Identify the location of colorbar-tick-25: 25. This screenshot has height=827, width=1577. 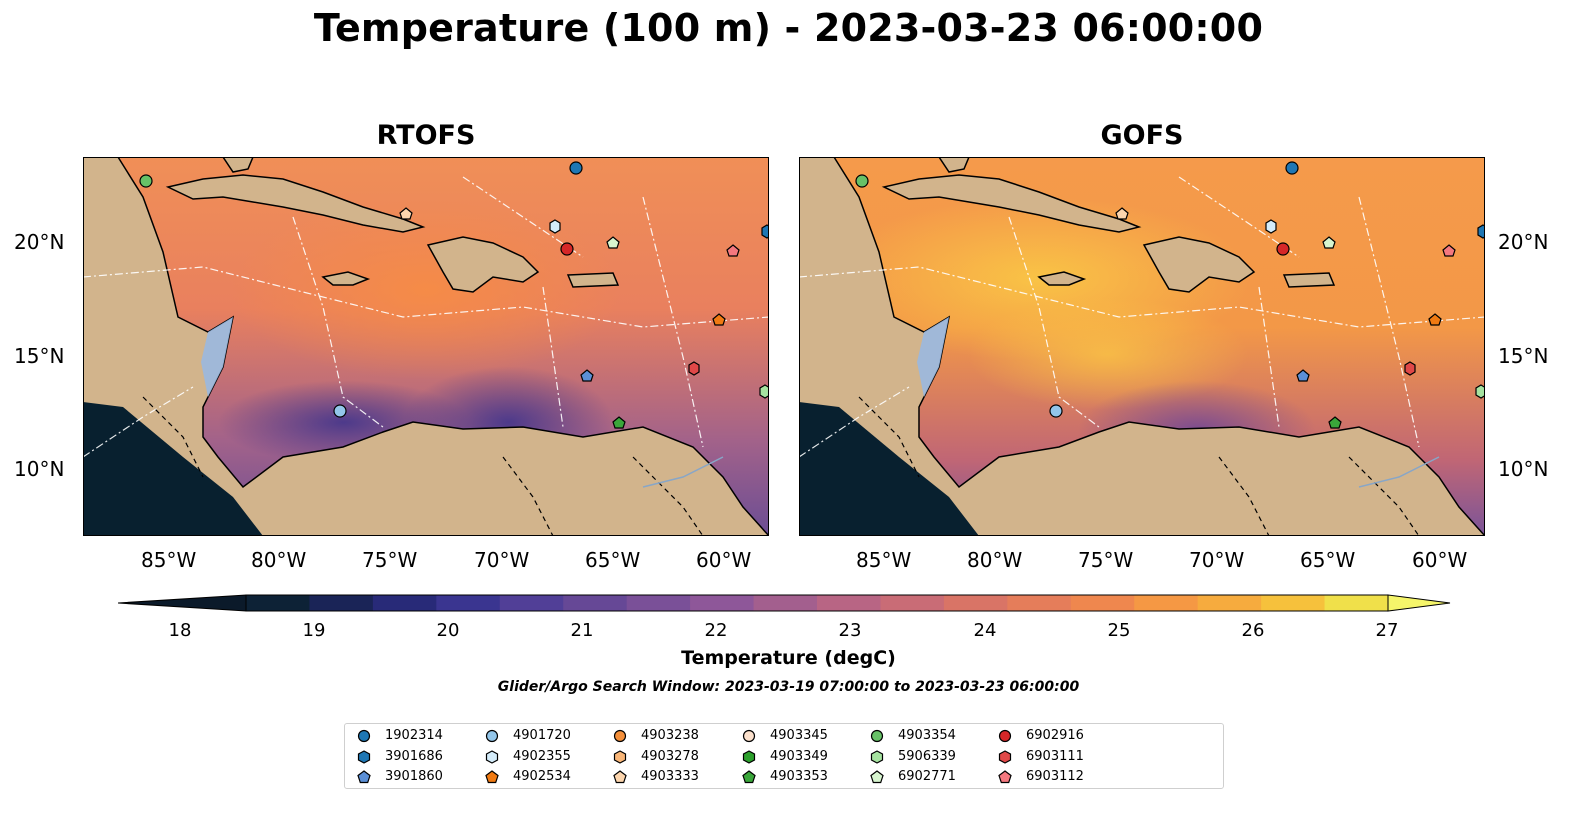
(1119, 630).